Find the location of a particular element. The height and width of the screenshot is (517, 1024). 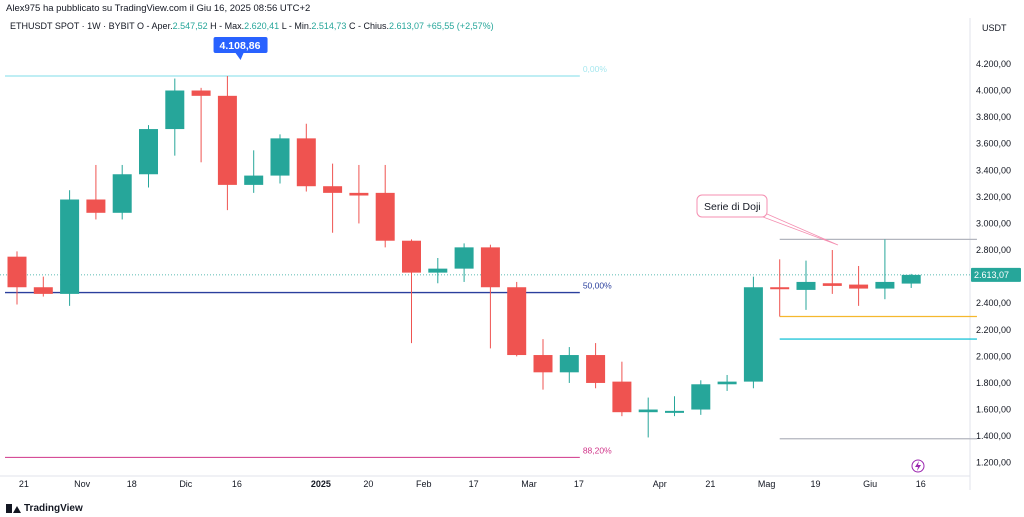

last-price-value: 2.613,07 is located at coordinates (991, 275).